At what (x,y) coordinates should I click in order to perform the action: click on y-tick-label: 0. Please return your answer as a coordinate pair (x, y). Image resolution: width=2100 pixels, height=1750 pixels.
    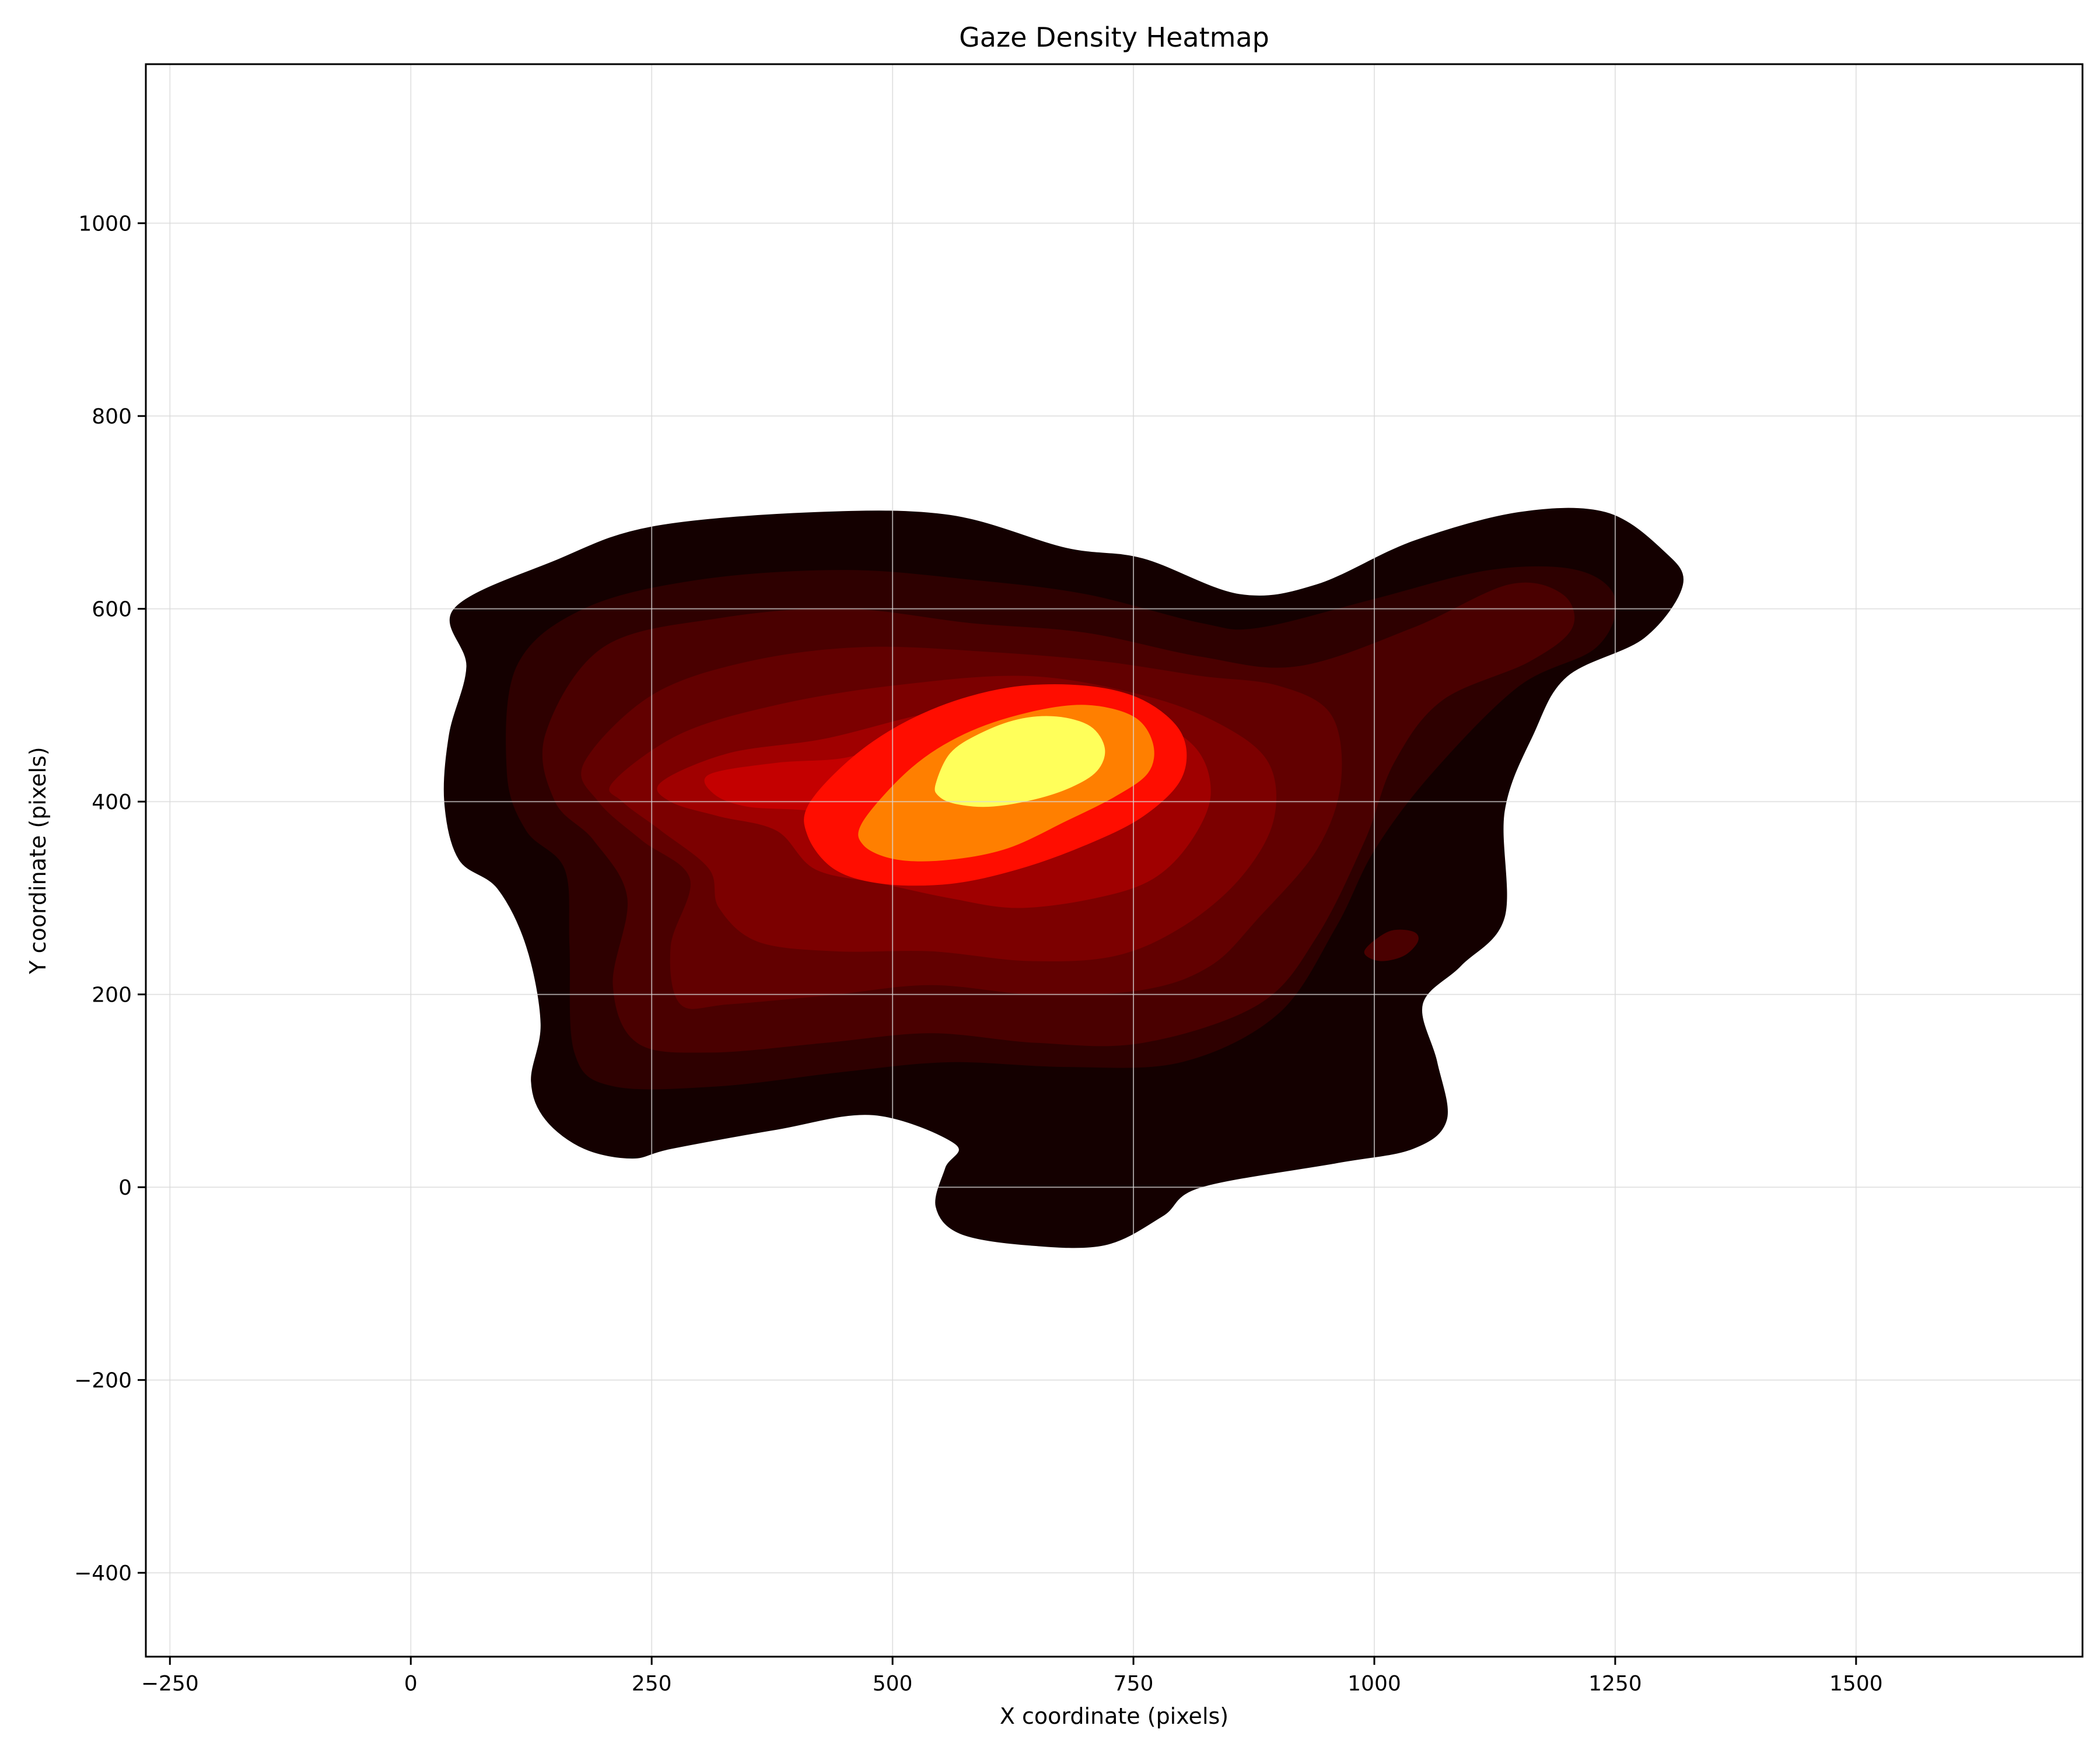
    Looking at the image, I should click on (125, 1188).